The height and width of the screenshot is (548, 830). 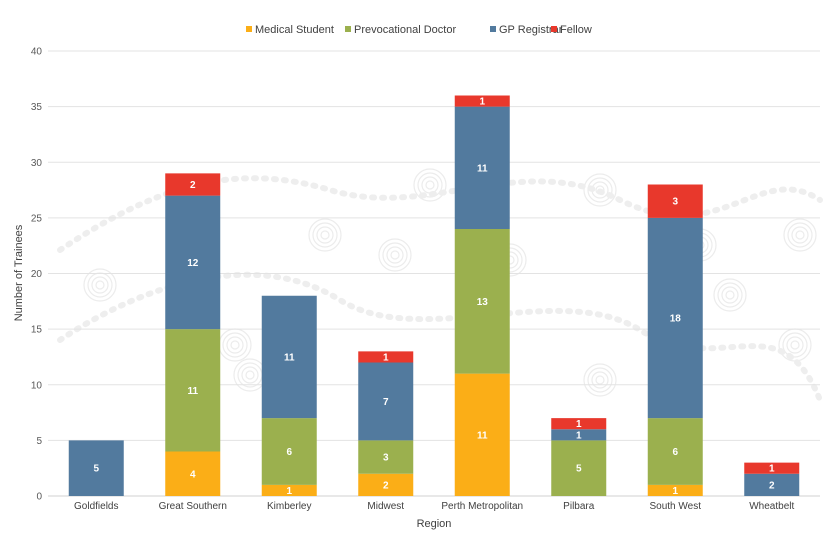 What do you see at coordinates (771, 506) in the screenshot?
I see `x-tick-label: Wheatbelt` at bounding box center [771, 506].